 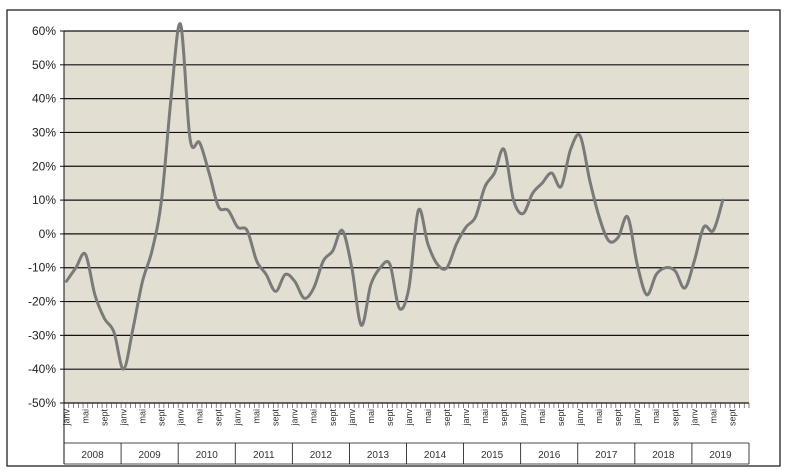 I want to click on x-year-label: 2017, so click(x=606, y=455).